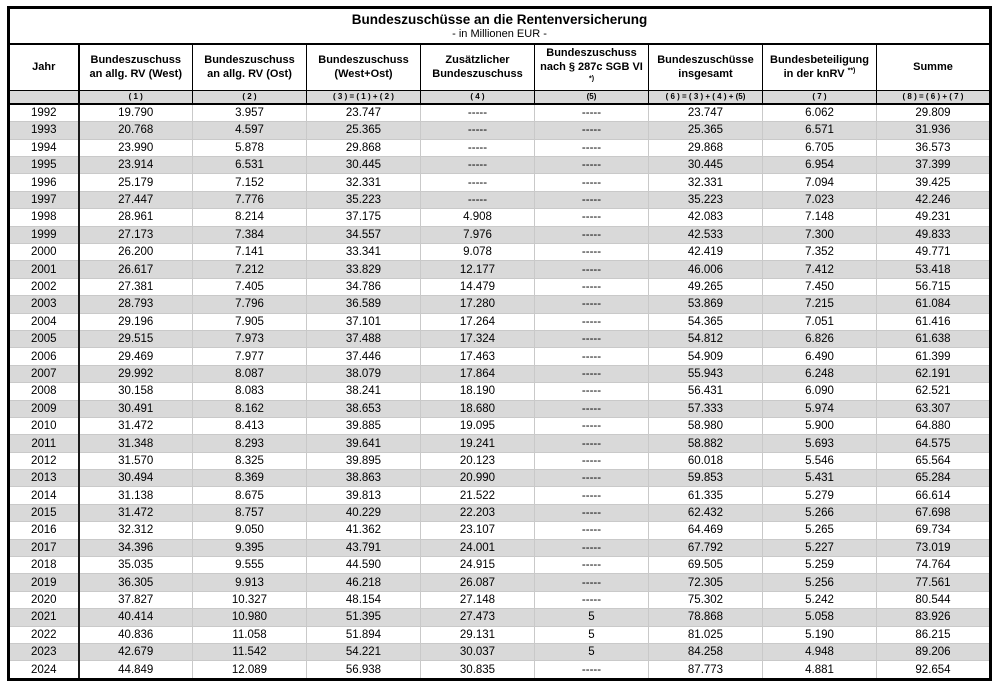 The width and height of the screenshot is (1000, 687). Describe the element at coordinates (705, 512) in the screenshot. I see `data-cell-bundeszuschuesse-insgesamt: 62.432` at that location.